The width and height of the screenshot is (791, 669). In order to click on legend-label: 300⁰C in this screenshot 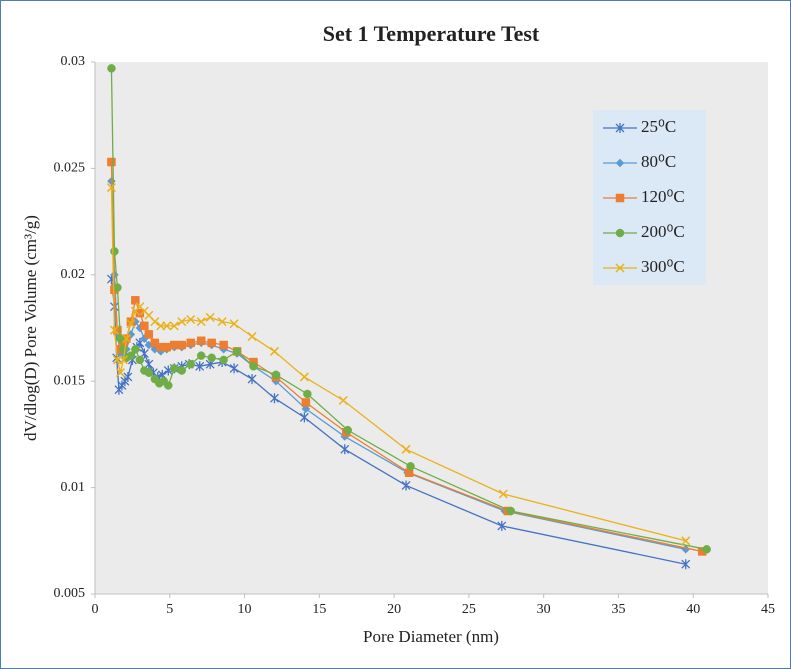, I will do `click(663, 266)`.